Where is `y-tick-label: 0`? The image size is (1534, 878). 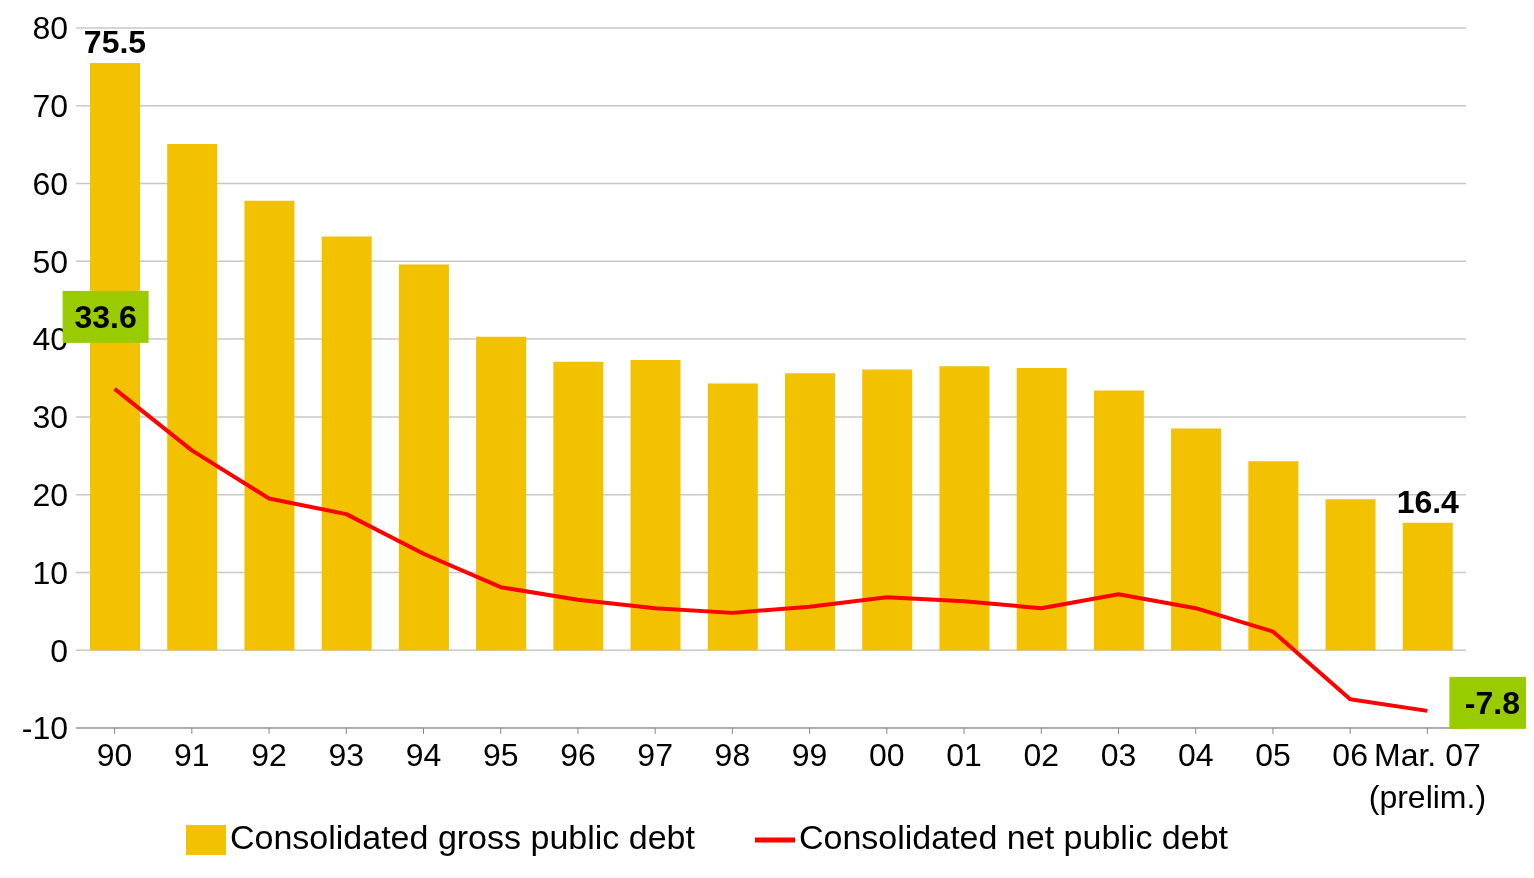
y-tick-label: 0 is located at coordinates (59, 650).